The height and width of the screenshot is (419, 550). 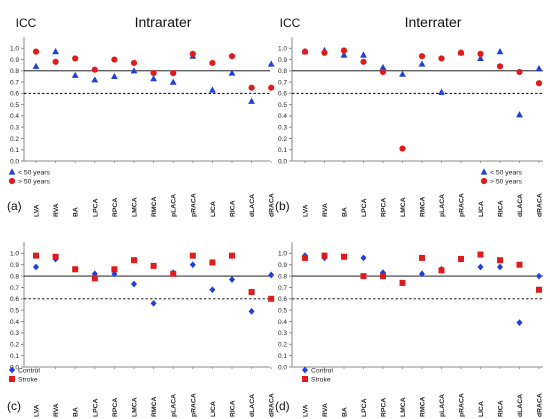 What do you see at coordinates (290, 23) in the screenshot?
I see `y-axis-label: ICC` at bounding box center [290, 23].